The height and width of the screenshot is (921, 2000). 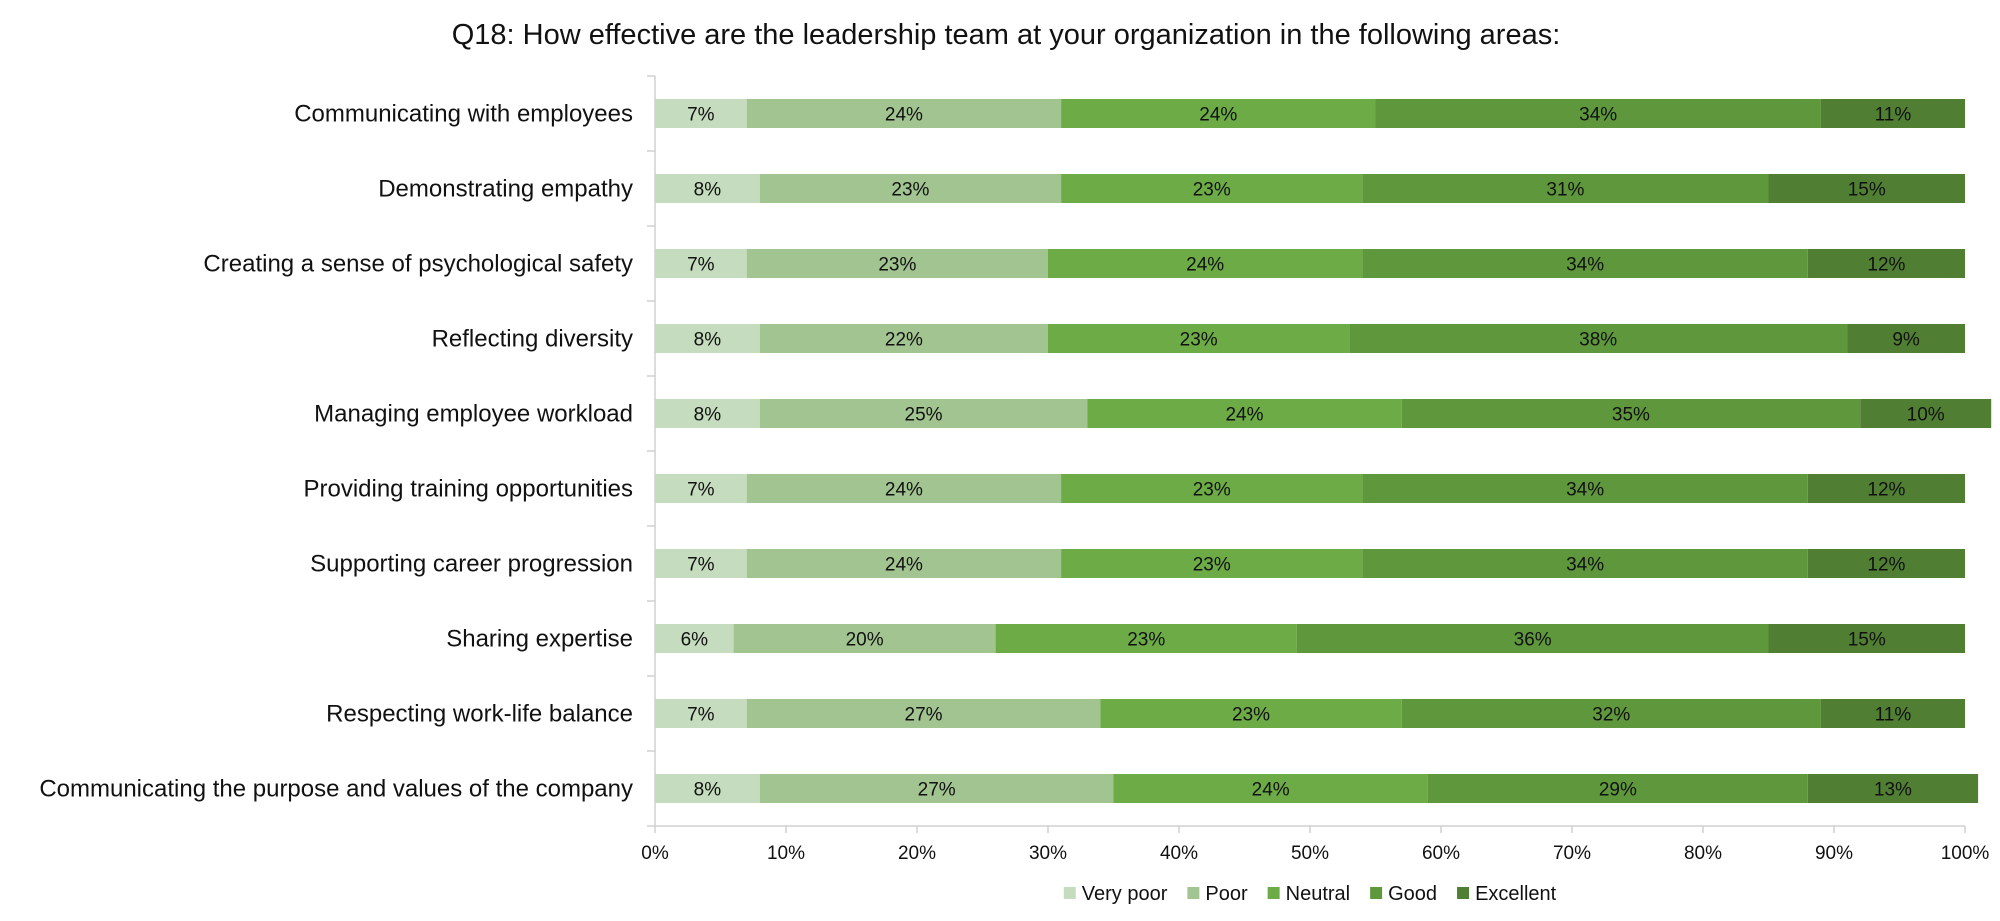 I want to click on data-label: 32%, so click(x=1611, y=715).